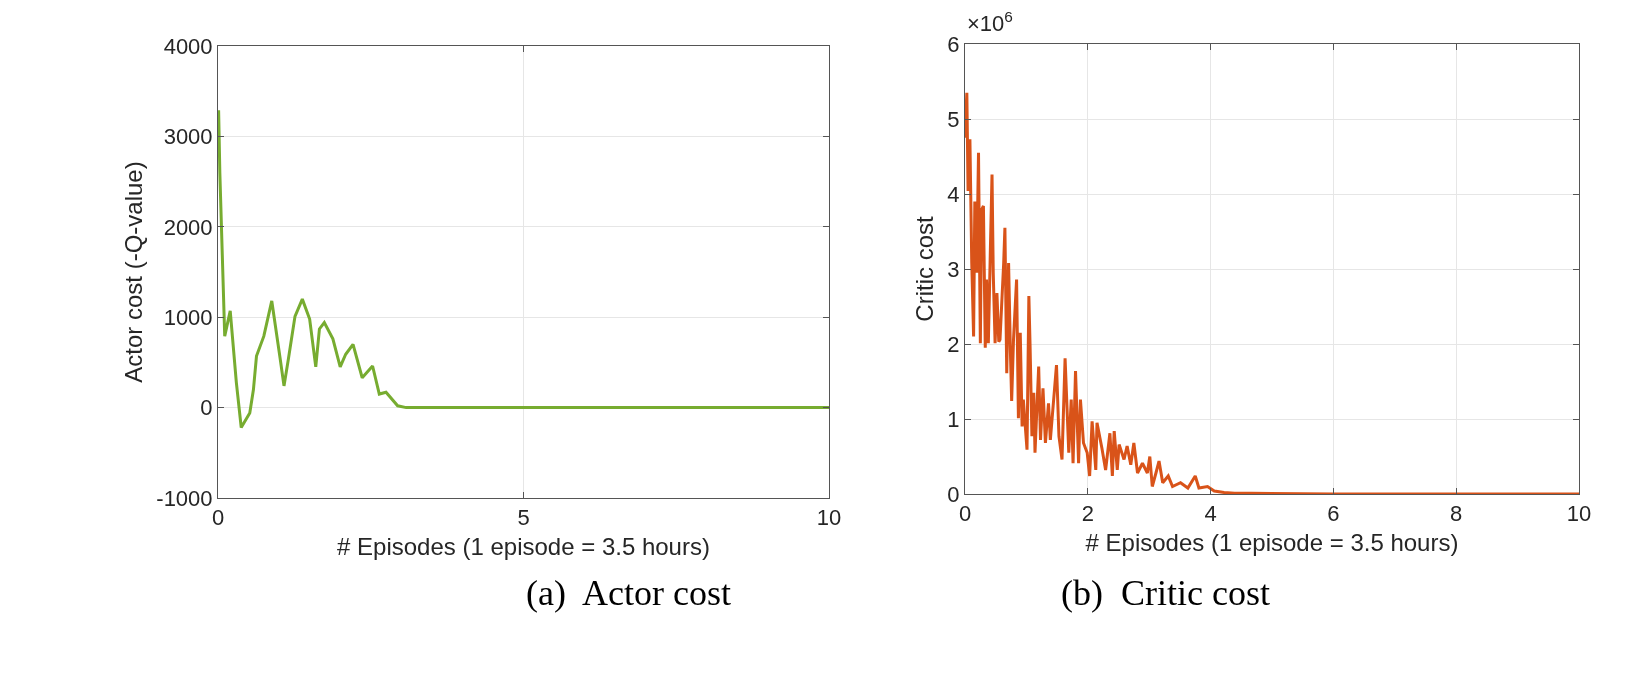  Describe the element at coordinates (925, 269) in the screenshot. I see `y-axis-title: Critic cost` at that location.